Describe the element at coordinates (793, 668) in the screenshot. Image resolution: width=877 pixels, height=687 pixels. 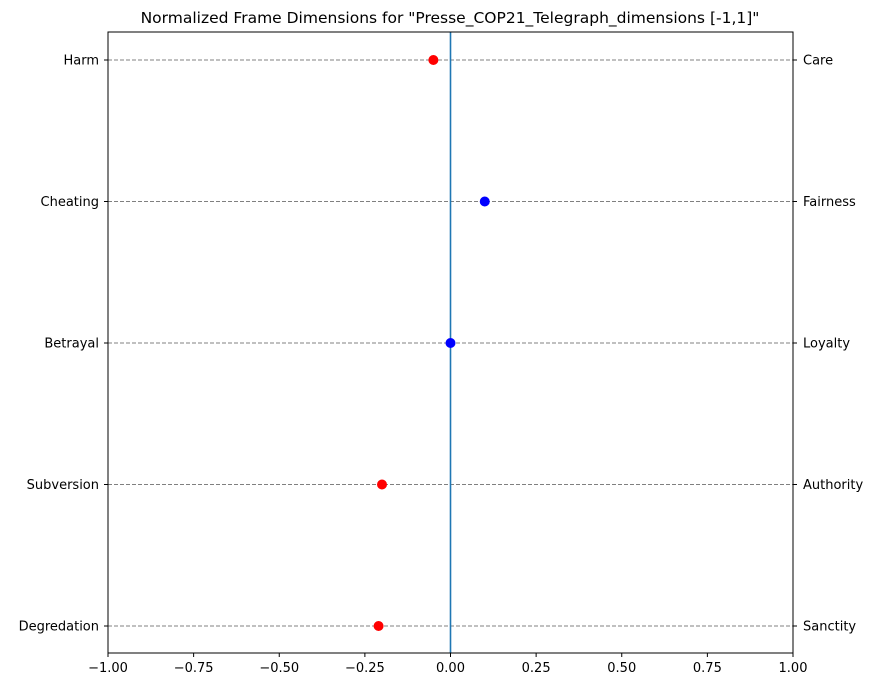
I see `x-tick-label: 1.00` at that location.